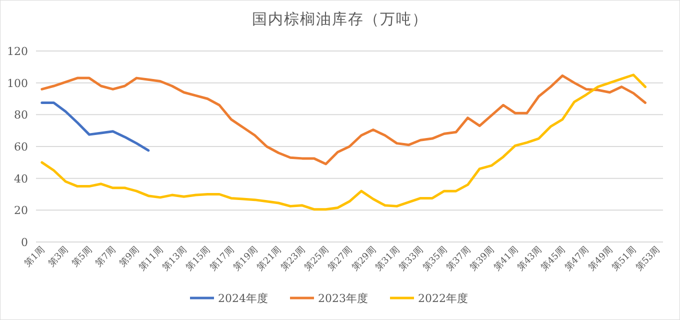 The width and height of the screenshot is (680, 320). What do you see at coordinates (17, 51) in the screenshot?
I see `y-tick-label: 120` at bounding box center [17, 51].